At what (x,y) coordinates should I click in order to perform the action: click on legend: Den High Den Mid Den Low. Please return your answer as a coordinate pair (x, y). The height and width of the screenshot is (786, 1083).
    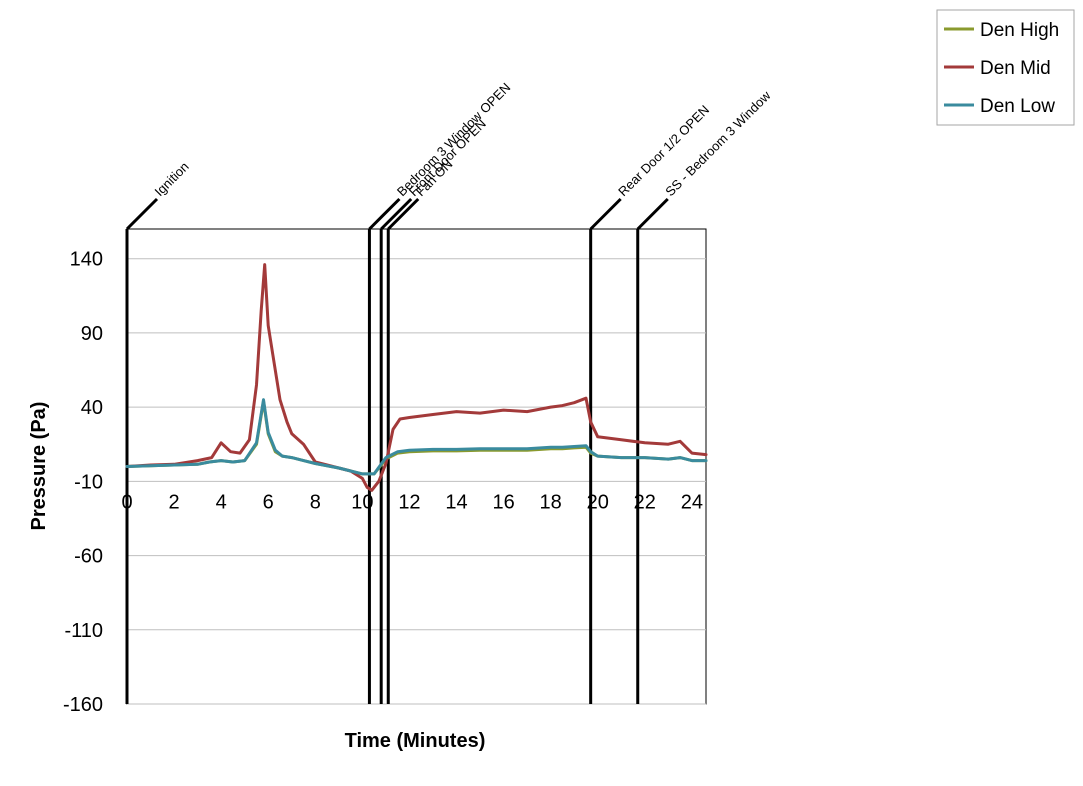
    Looking at the image, I should click on (1005, 67).